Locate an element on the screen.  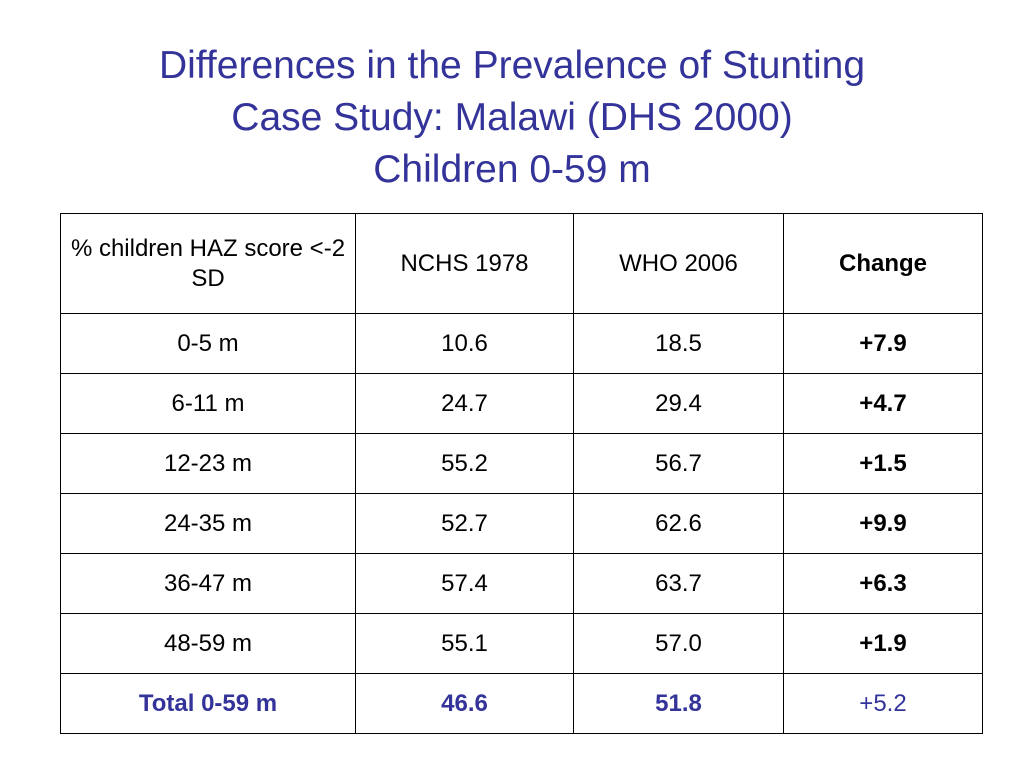
who-value-cell: 62.6 is located at coordinates (678, 523).